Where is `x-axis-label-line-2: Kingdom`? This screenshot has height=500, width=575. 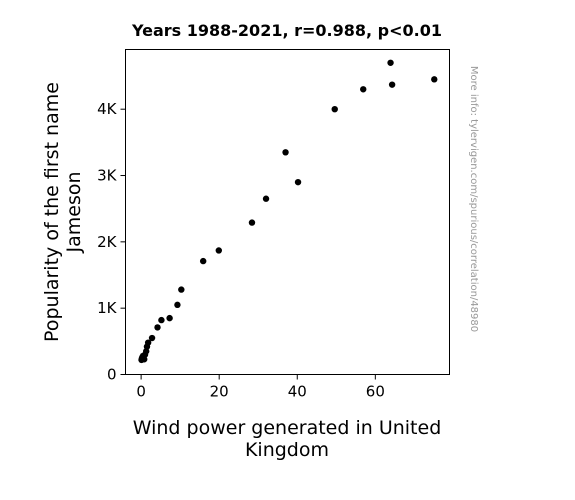
x-axis-label-line-2: Kingdom is located at coordinates (287, 450).